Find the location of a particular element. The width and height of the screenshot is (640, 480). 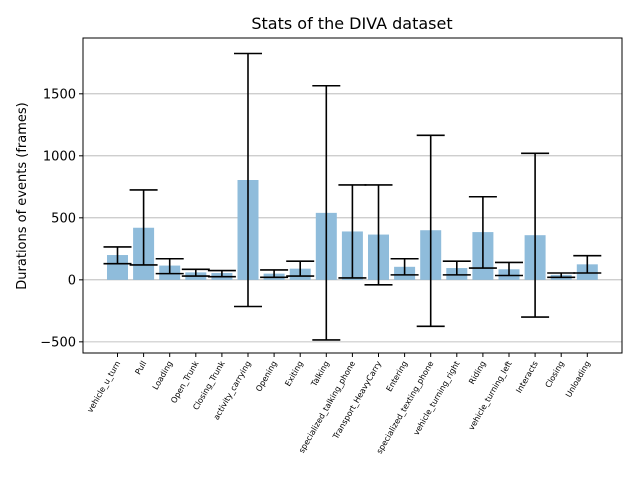

y-tick-label: 500 is located at coordinates (63, 218).